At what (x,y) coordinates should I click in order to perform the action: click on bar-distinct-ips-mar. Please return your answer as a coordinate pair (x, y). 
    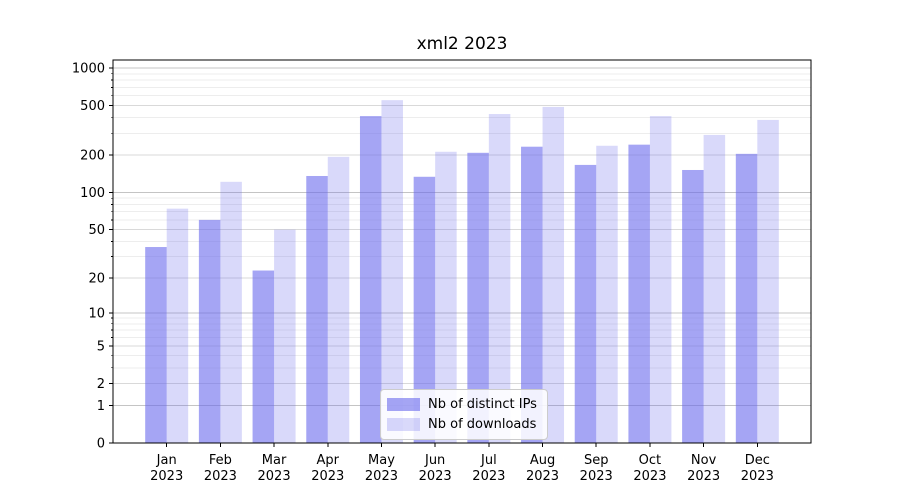
    Looking at the image, I should click on (263, 356).